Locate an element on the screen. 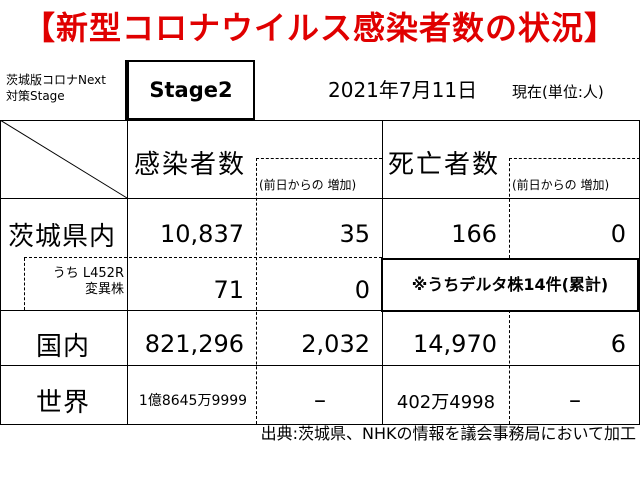  stage-label: 茨城版コロナNext 対策Stage is located at coordinates (63, 90).